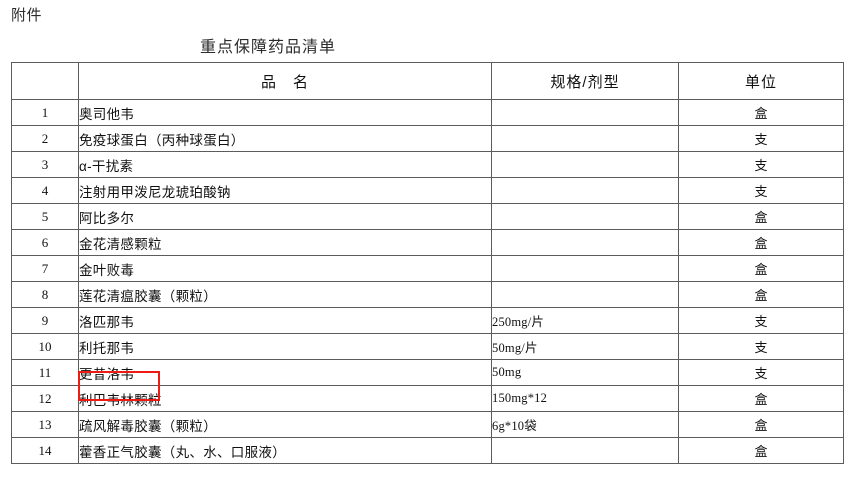  I want to click on table-row: 11 更昔洛韦 50mg 支, so click(427, 372).